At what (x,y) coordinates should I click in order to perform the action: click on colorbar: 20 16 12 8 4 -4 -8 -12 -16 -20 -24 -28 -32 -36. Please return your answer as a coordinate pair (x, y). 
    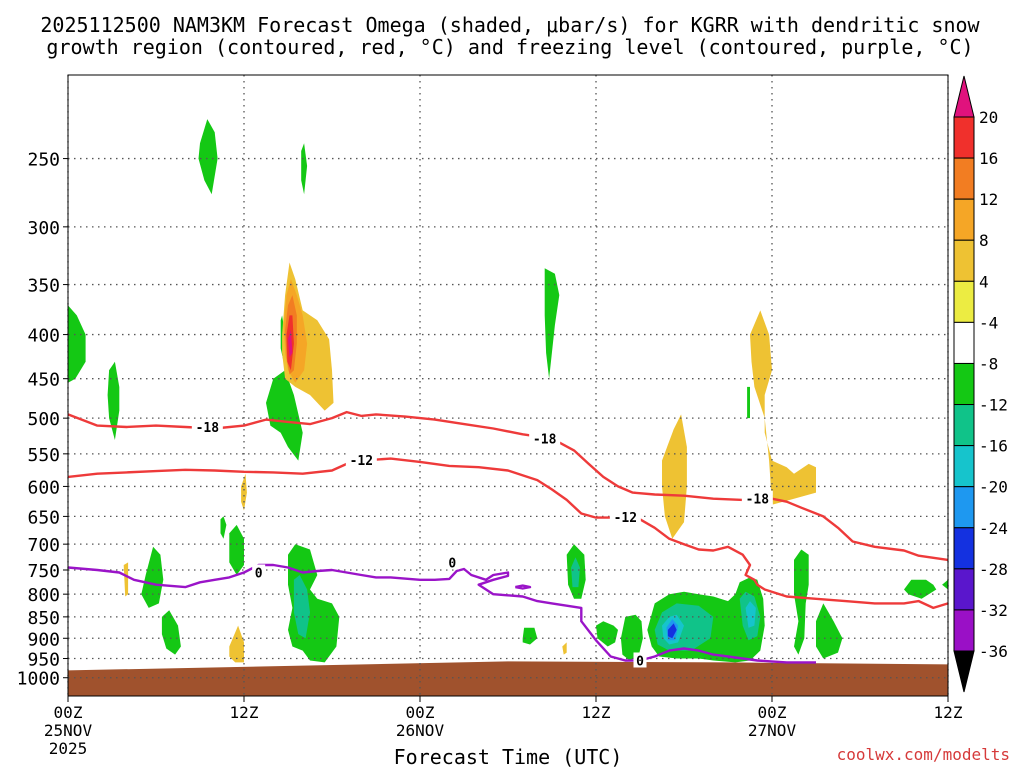
    Looking at the image, I should click on (980, 384).